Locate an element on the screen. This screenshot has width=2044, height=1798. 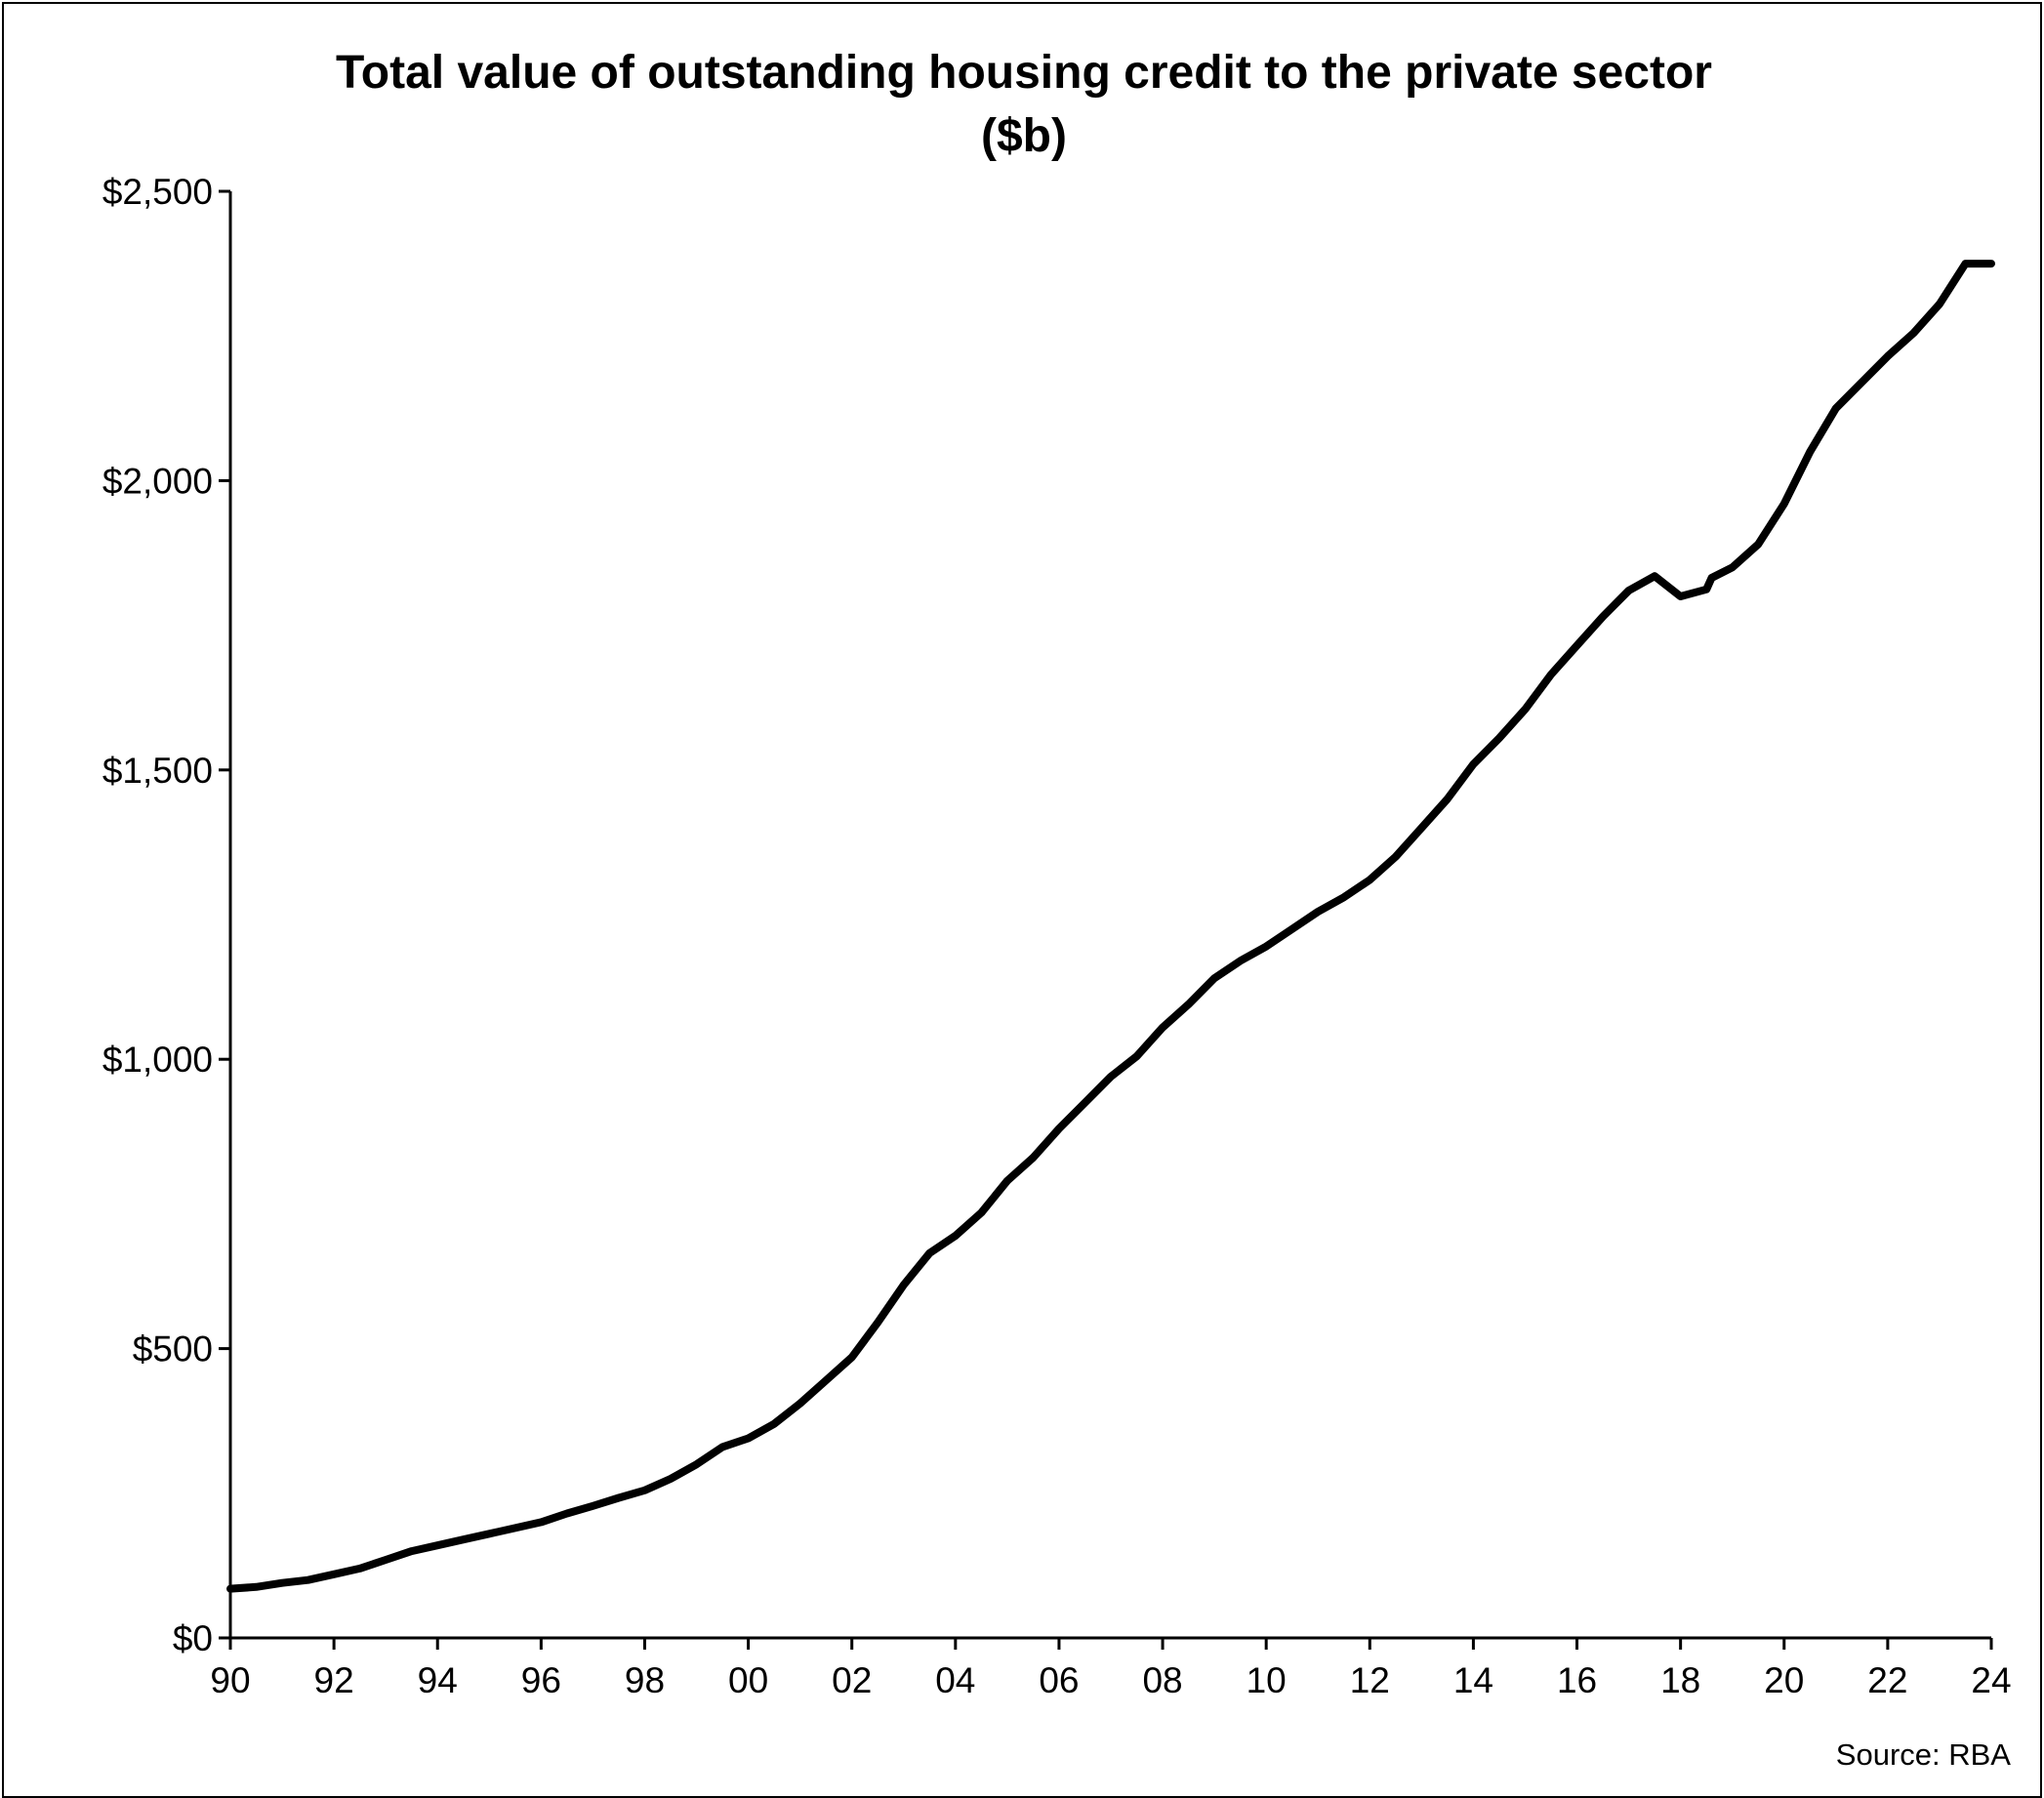
y-axis-ticks: $0 $500 $1,000 $1,500 $2,000 $2,500 is located at coordinates (166, 915).